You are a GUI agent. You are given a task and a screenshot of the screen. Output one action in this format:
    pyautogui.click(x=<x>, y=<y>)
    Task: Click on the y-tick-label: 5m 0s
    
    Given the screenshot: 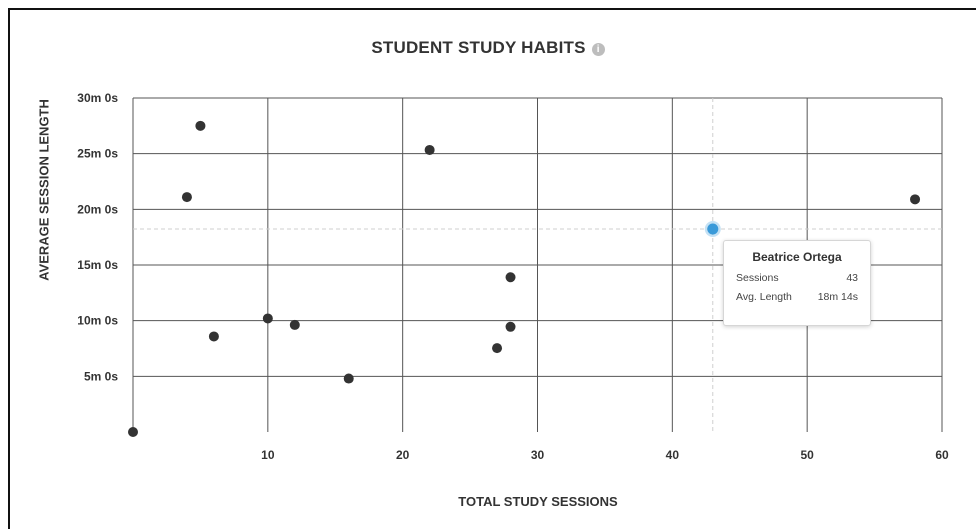 What is the action you would take?
    pyautogui.click(x=101, y=376)
    